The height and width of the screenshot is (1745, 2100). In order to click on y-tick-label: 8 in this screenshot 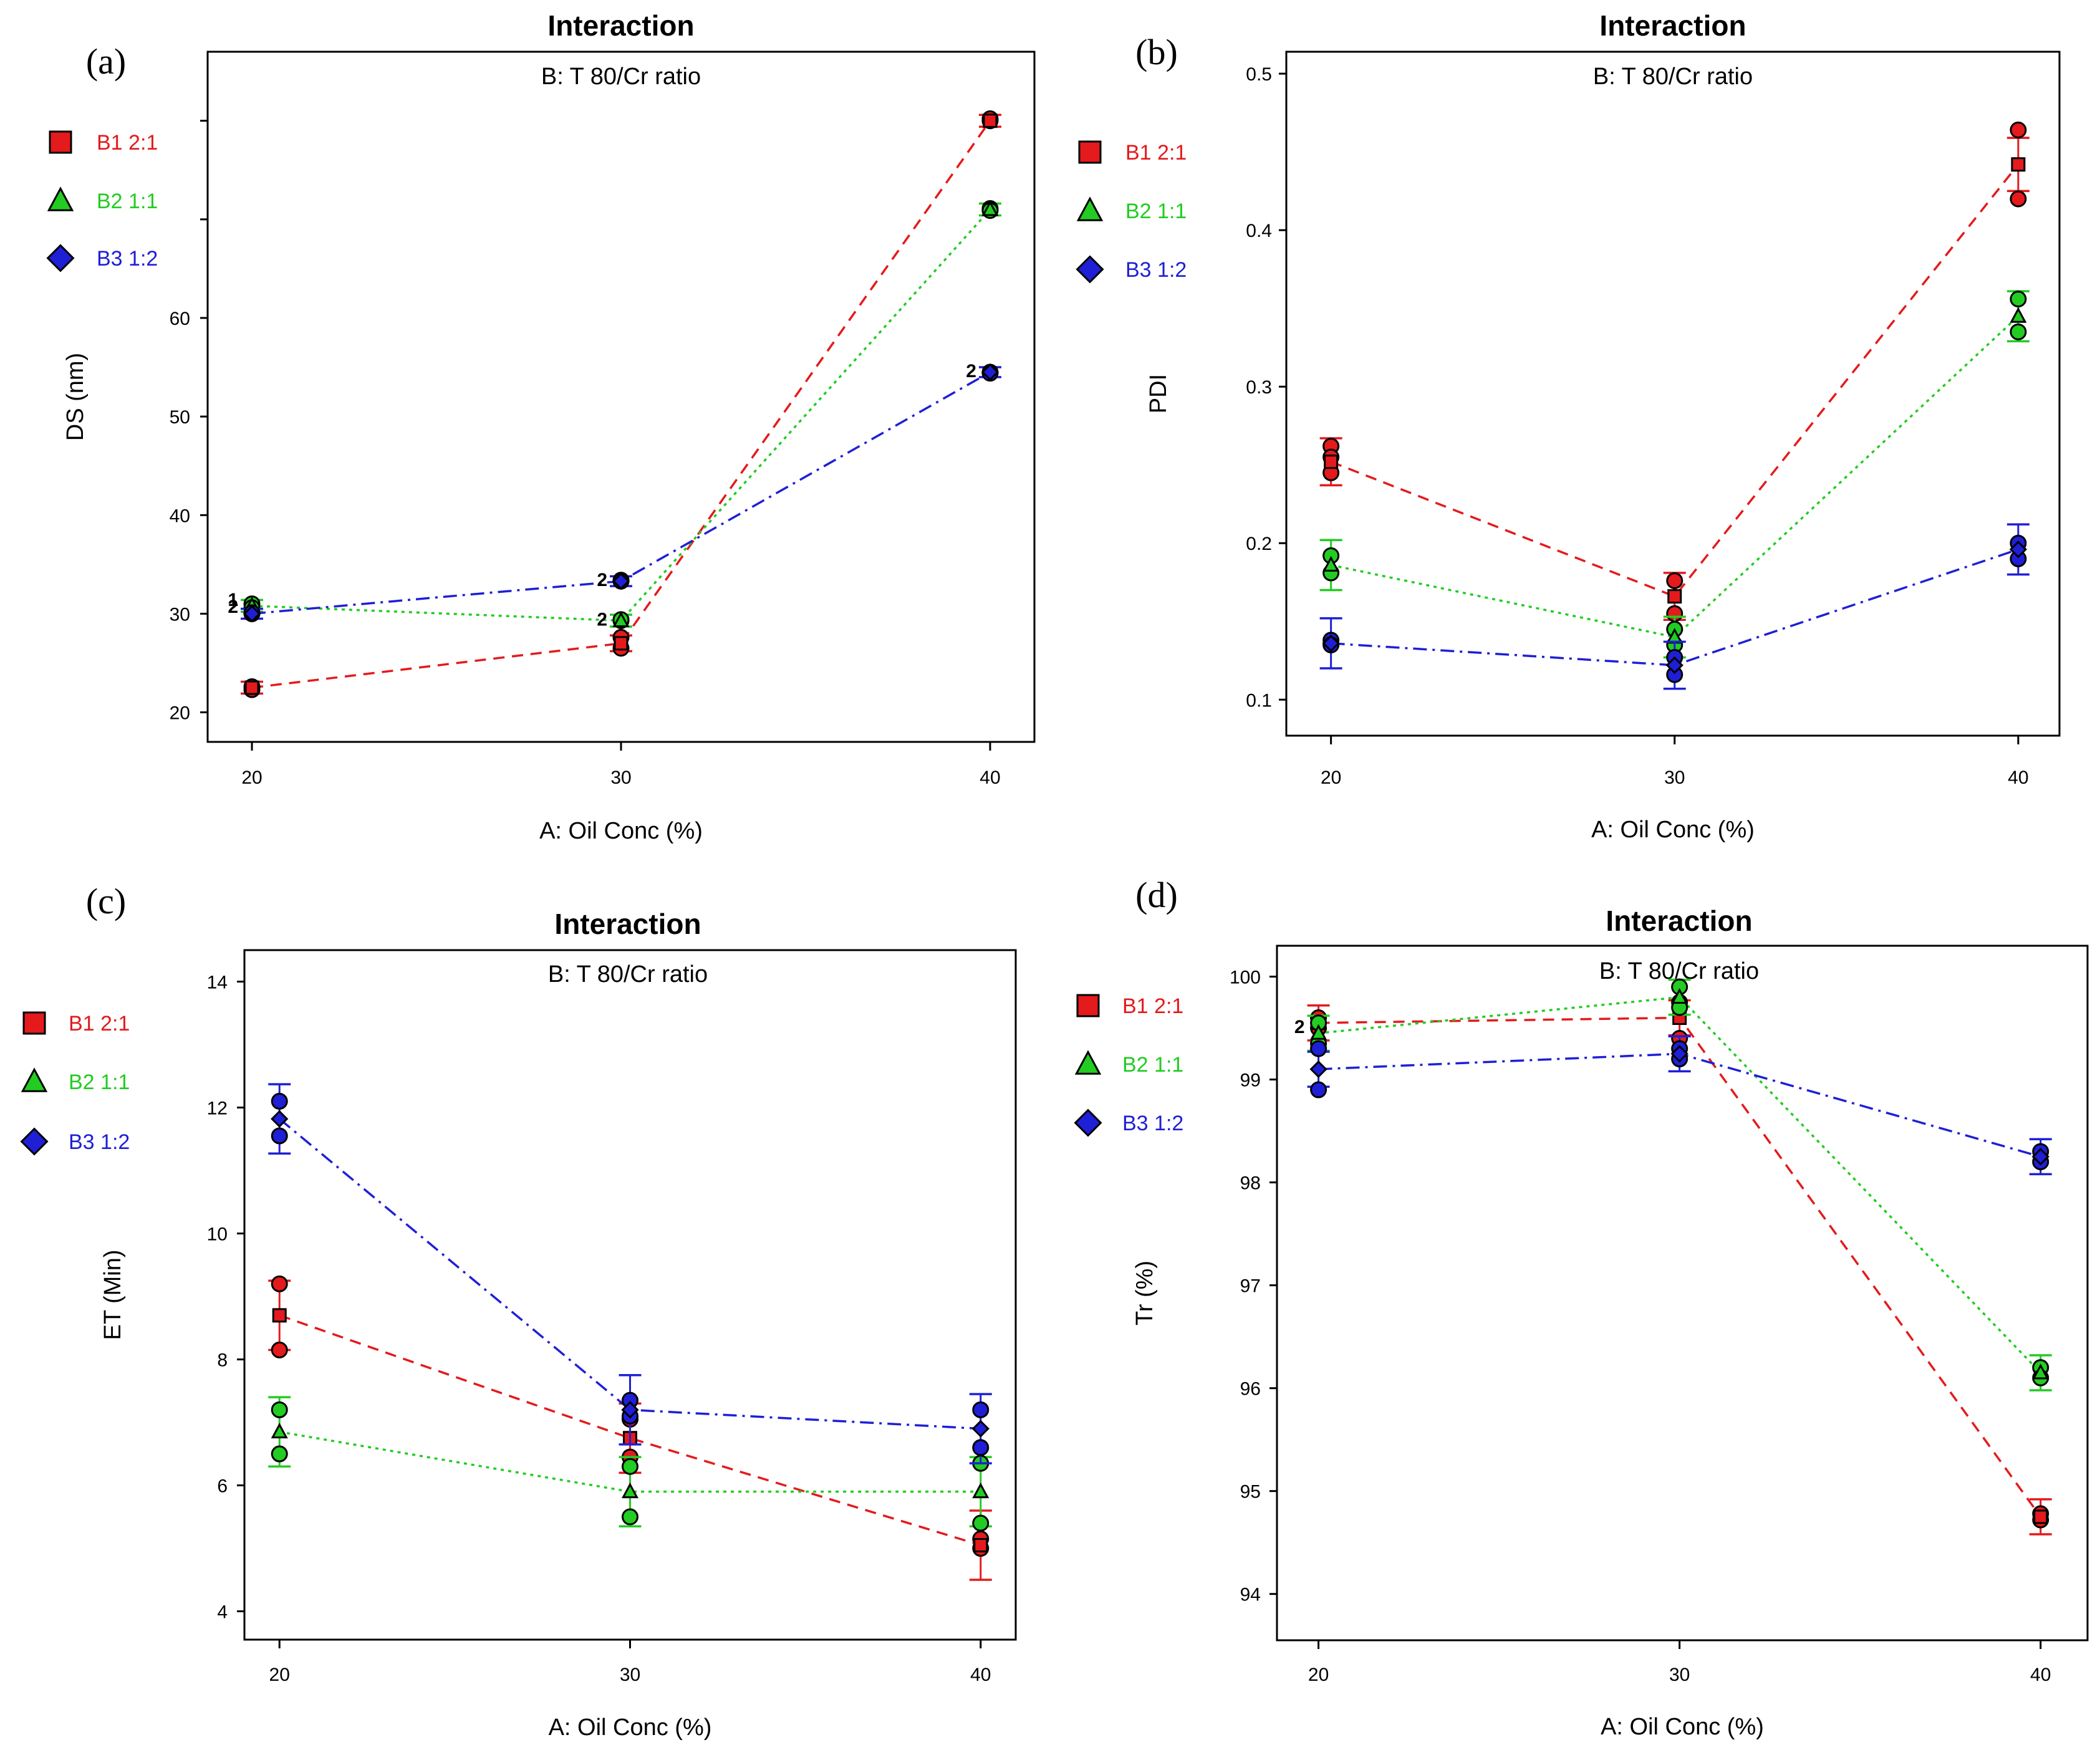, I will do `click(222, 1360)`.